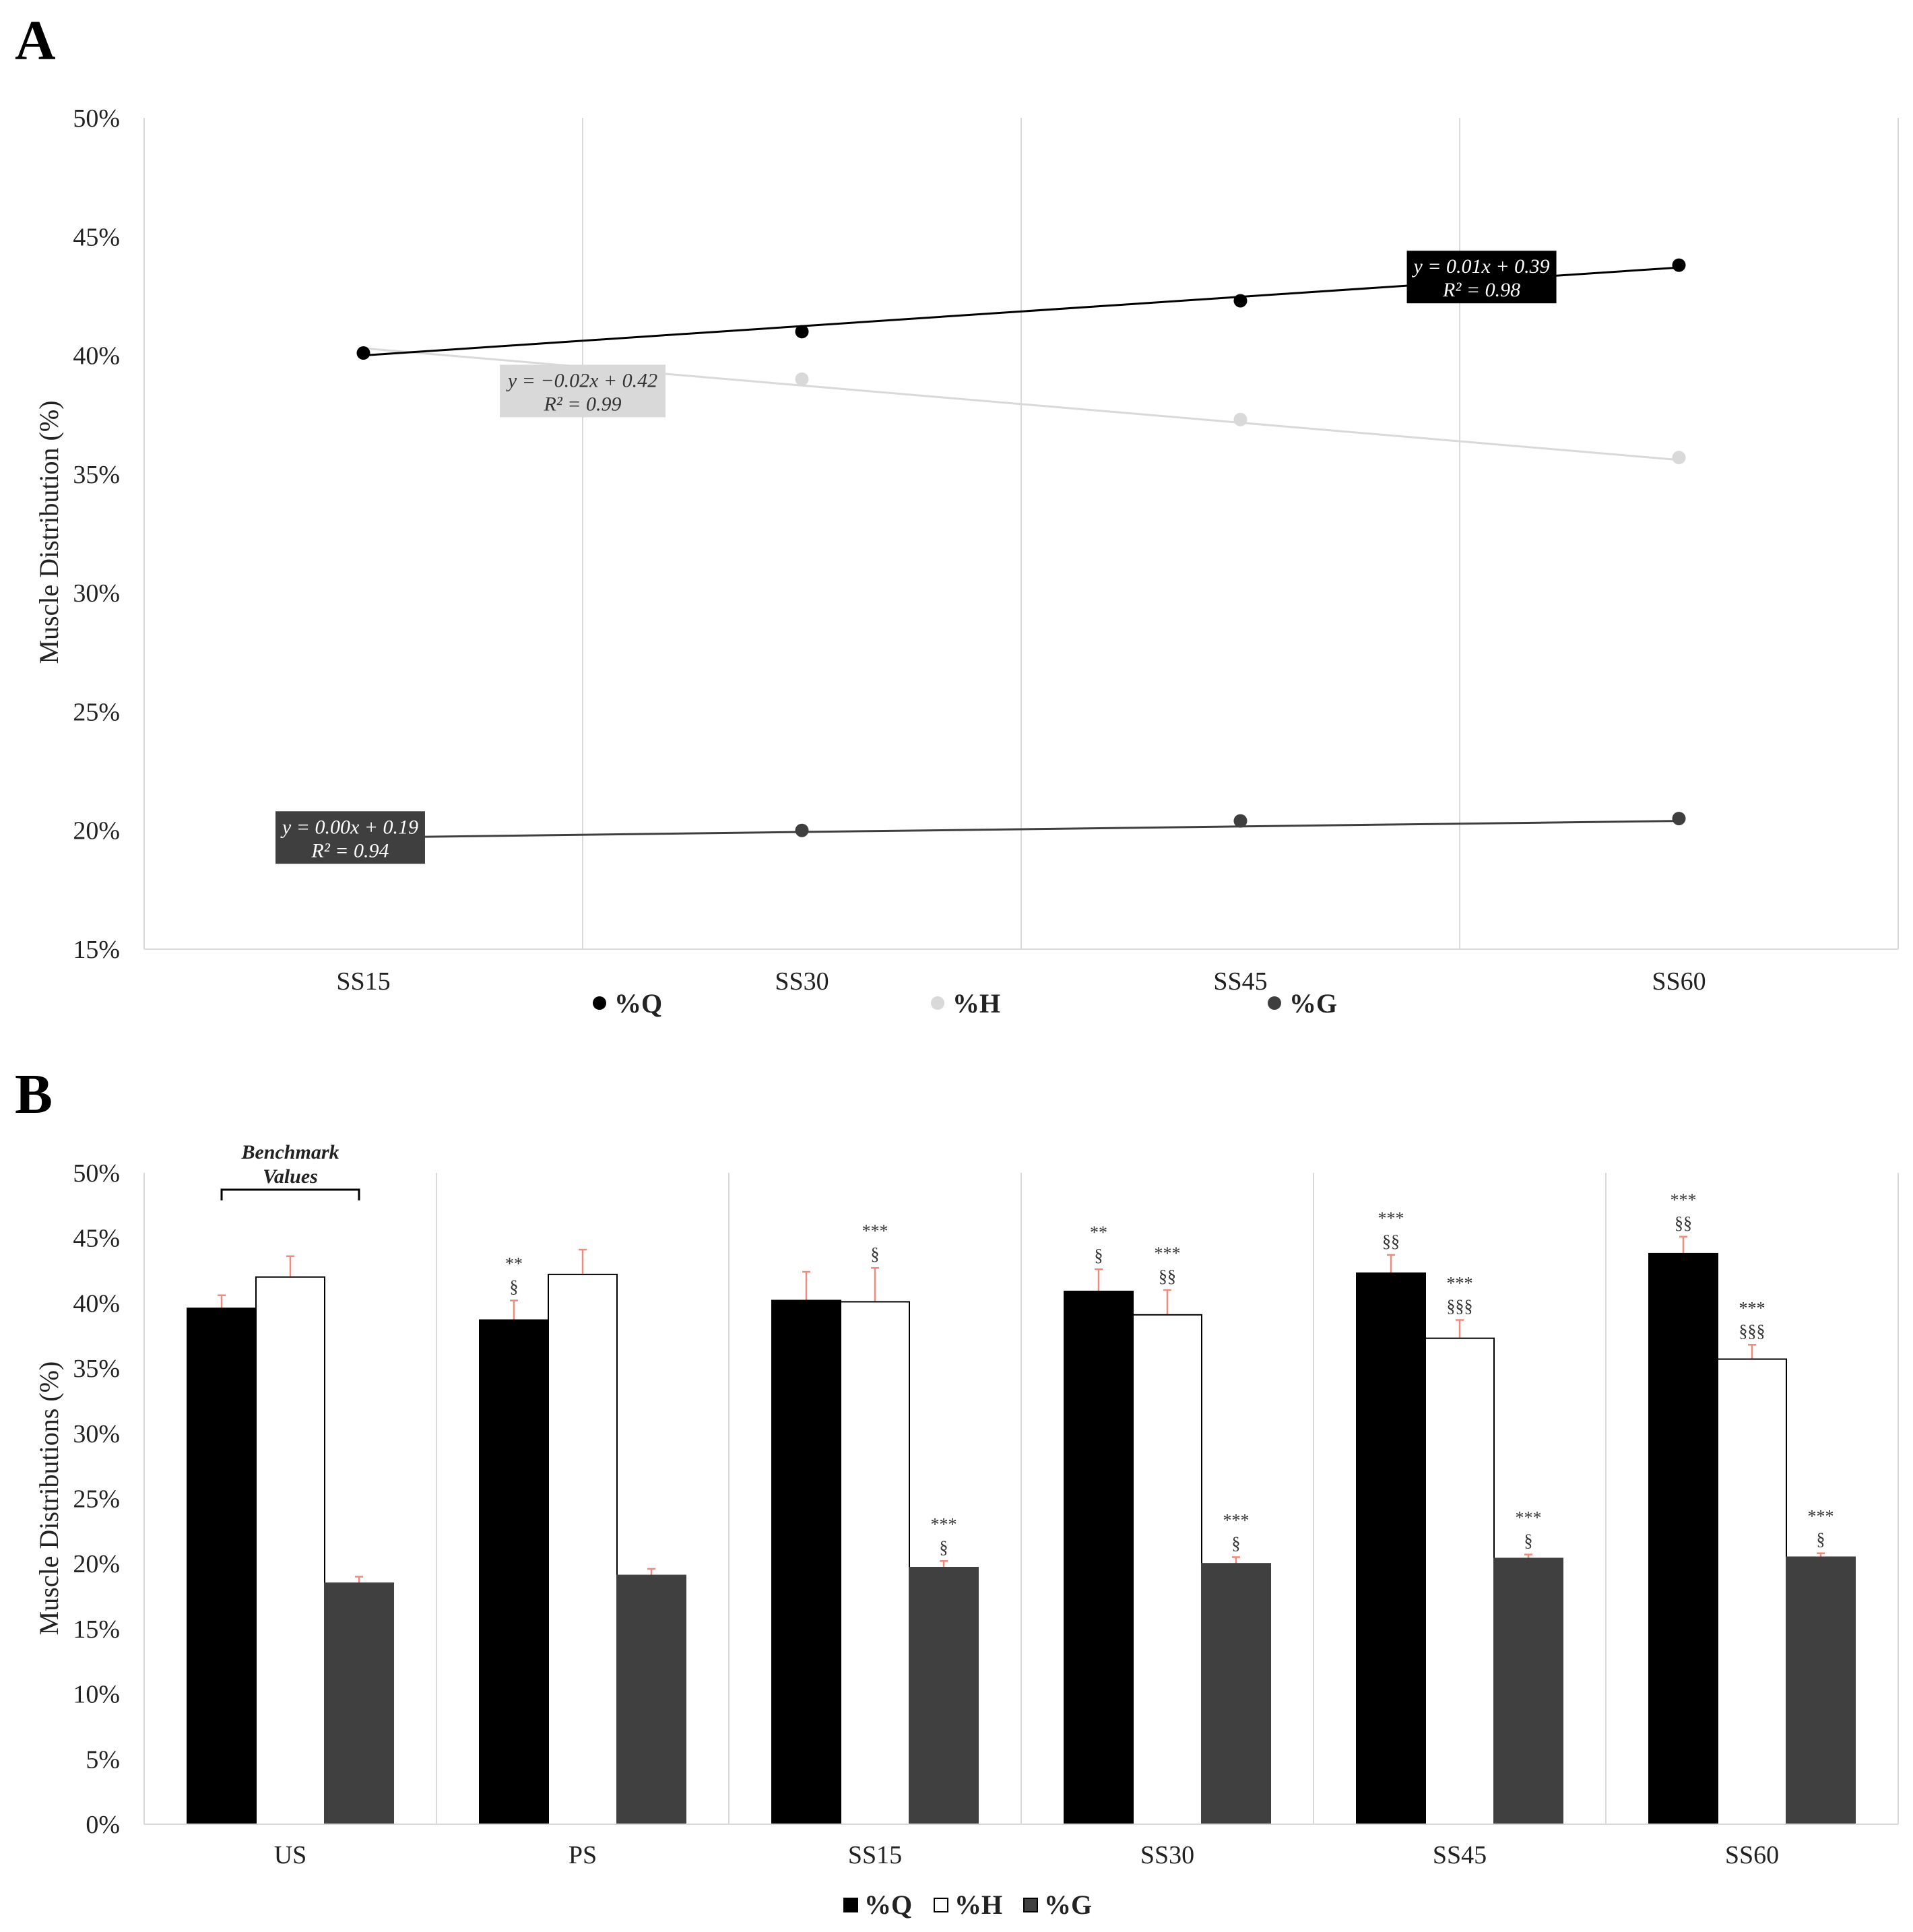 This screenshot has width=1913, height=1932. Describe the element at coordinates (976, 1004) in the screenshot. I see `a-legend-label: %H` at that location.